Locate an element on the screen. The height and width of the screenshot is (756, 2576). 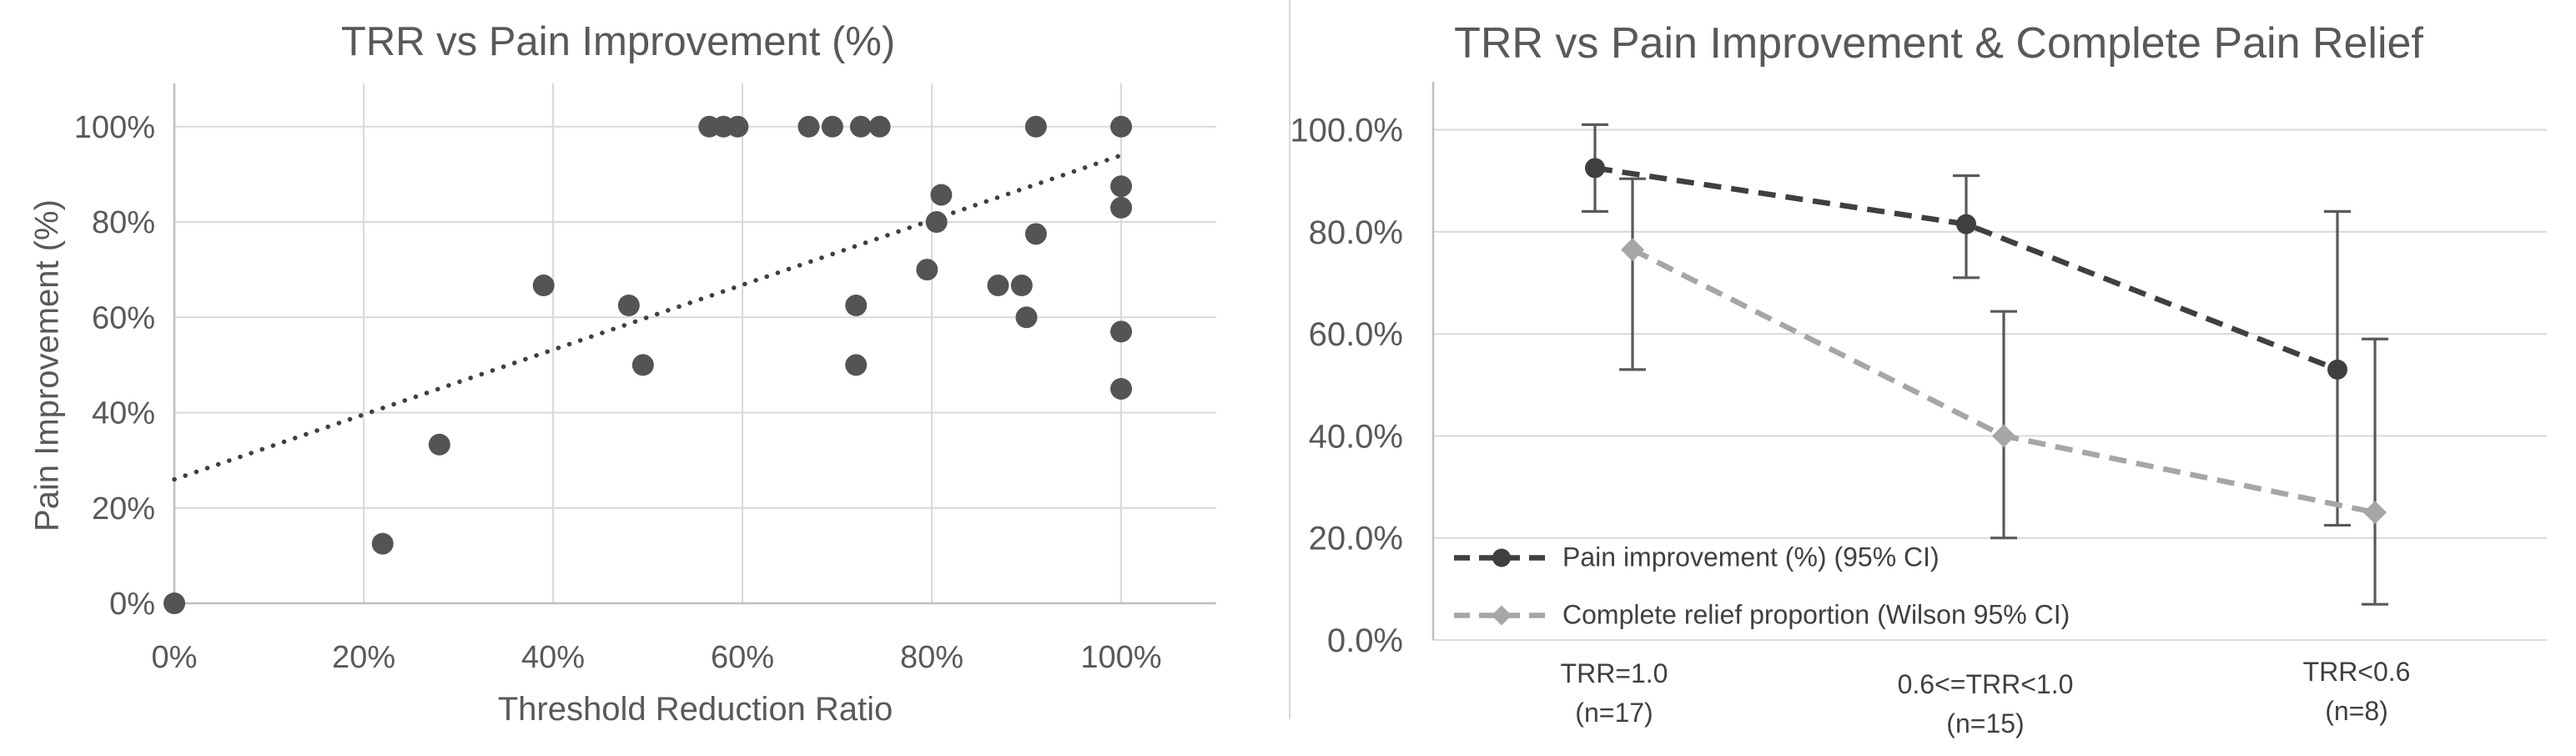
category-label-trr-lt-06: TRR<0.6 (n=8) is located at coordinates (2356, 691).